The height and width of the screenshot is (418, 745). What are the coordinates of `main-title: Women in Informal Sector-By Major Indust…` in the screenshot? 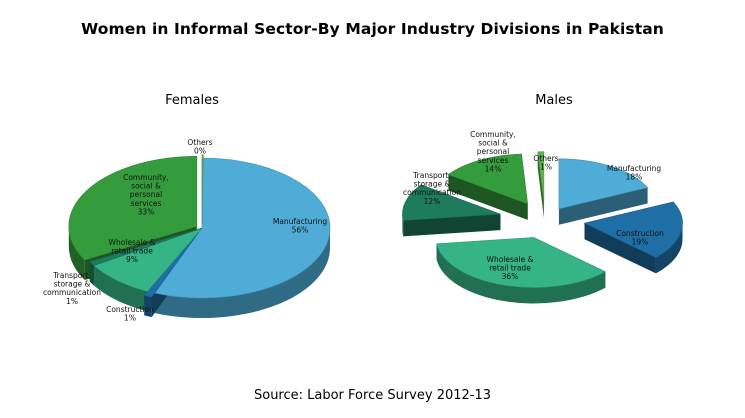 It's located at (372, 29).